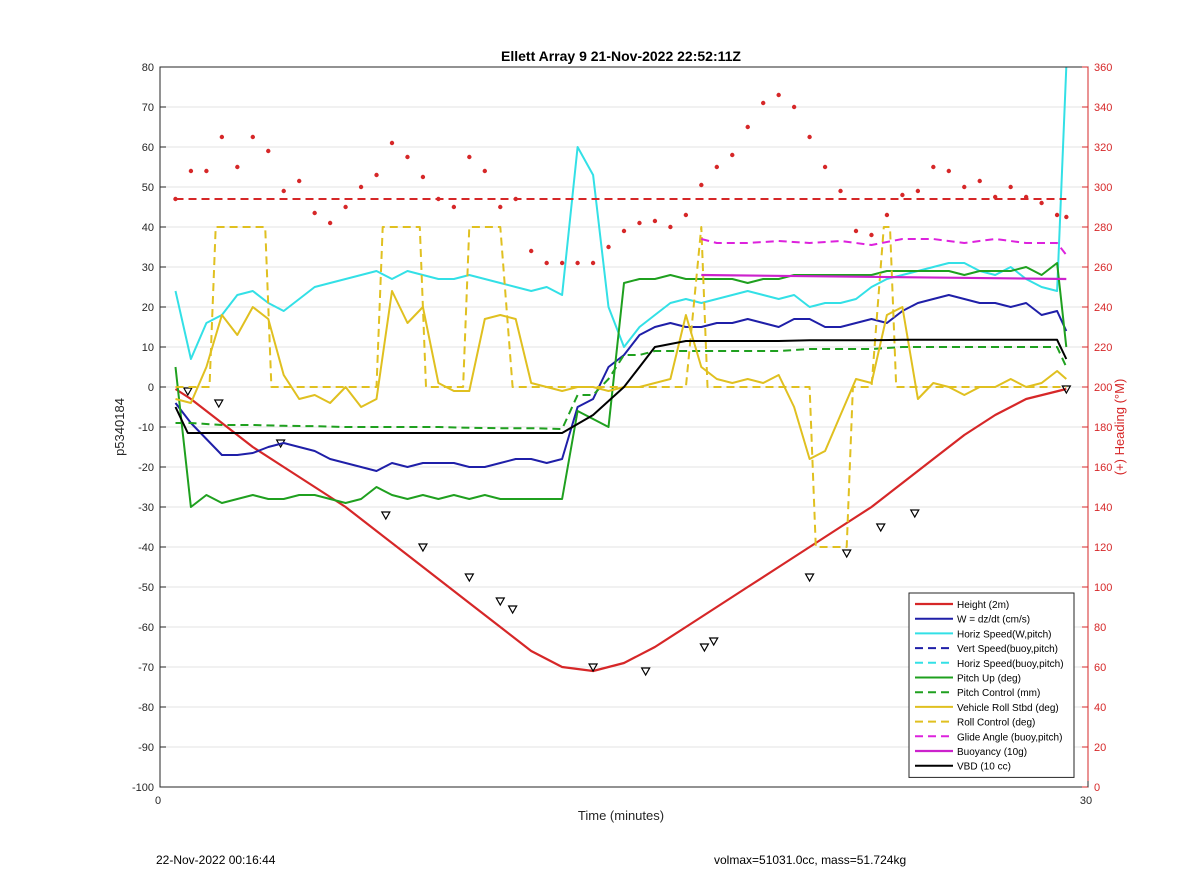 The height and width of the screenshot is (885, 1200). What do you see at coordinates (1103, 348) in the screenshot?
I see `right-tick-label: 220` at bounding box center [1103, 348].